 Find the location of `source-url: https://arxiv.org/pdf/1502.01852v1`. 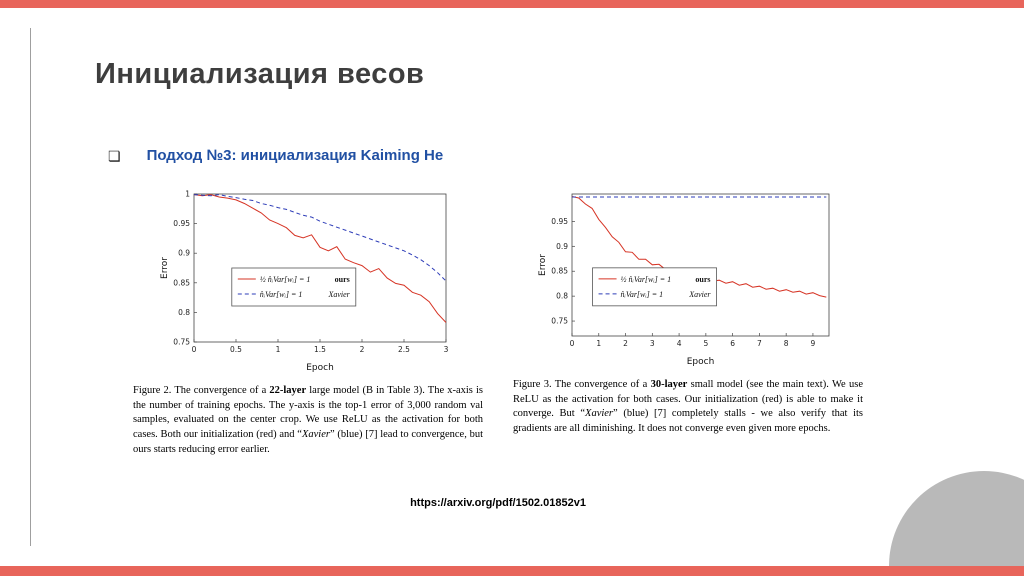

source-url: https://arxiv.org/pdf/1502.01852v1 is located at coordinates (498, 503).